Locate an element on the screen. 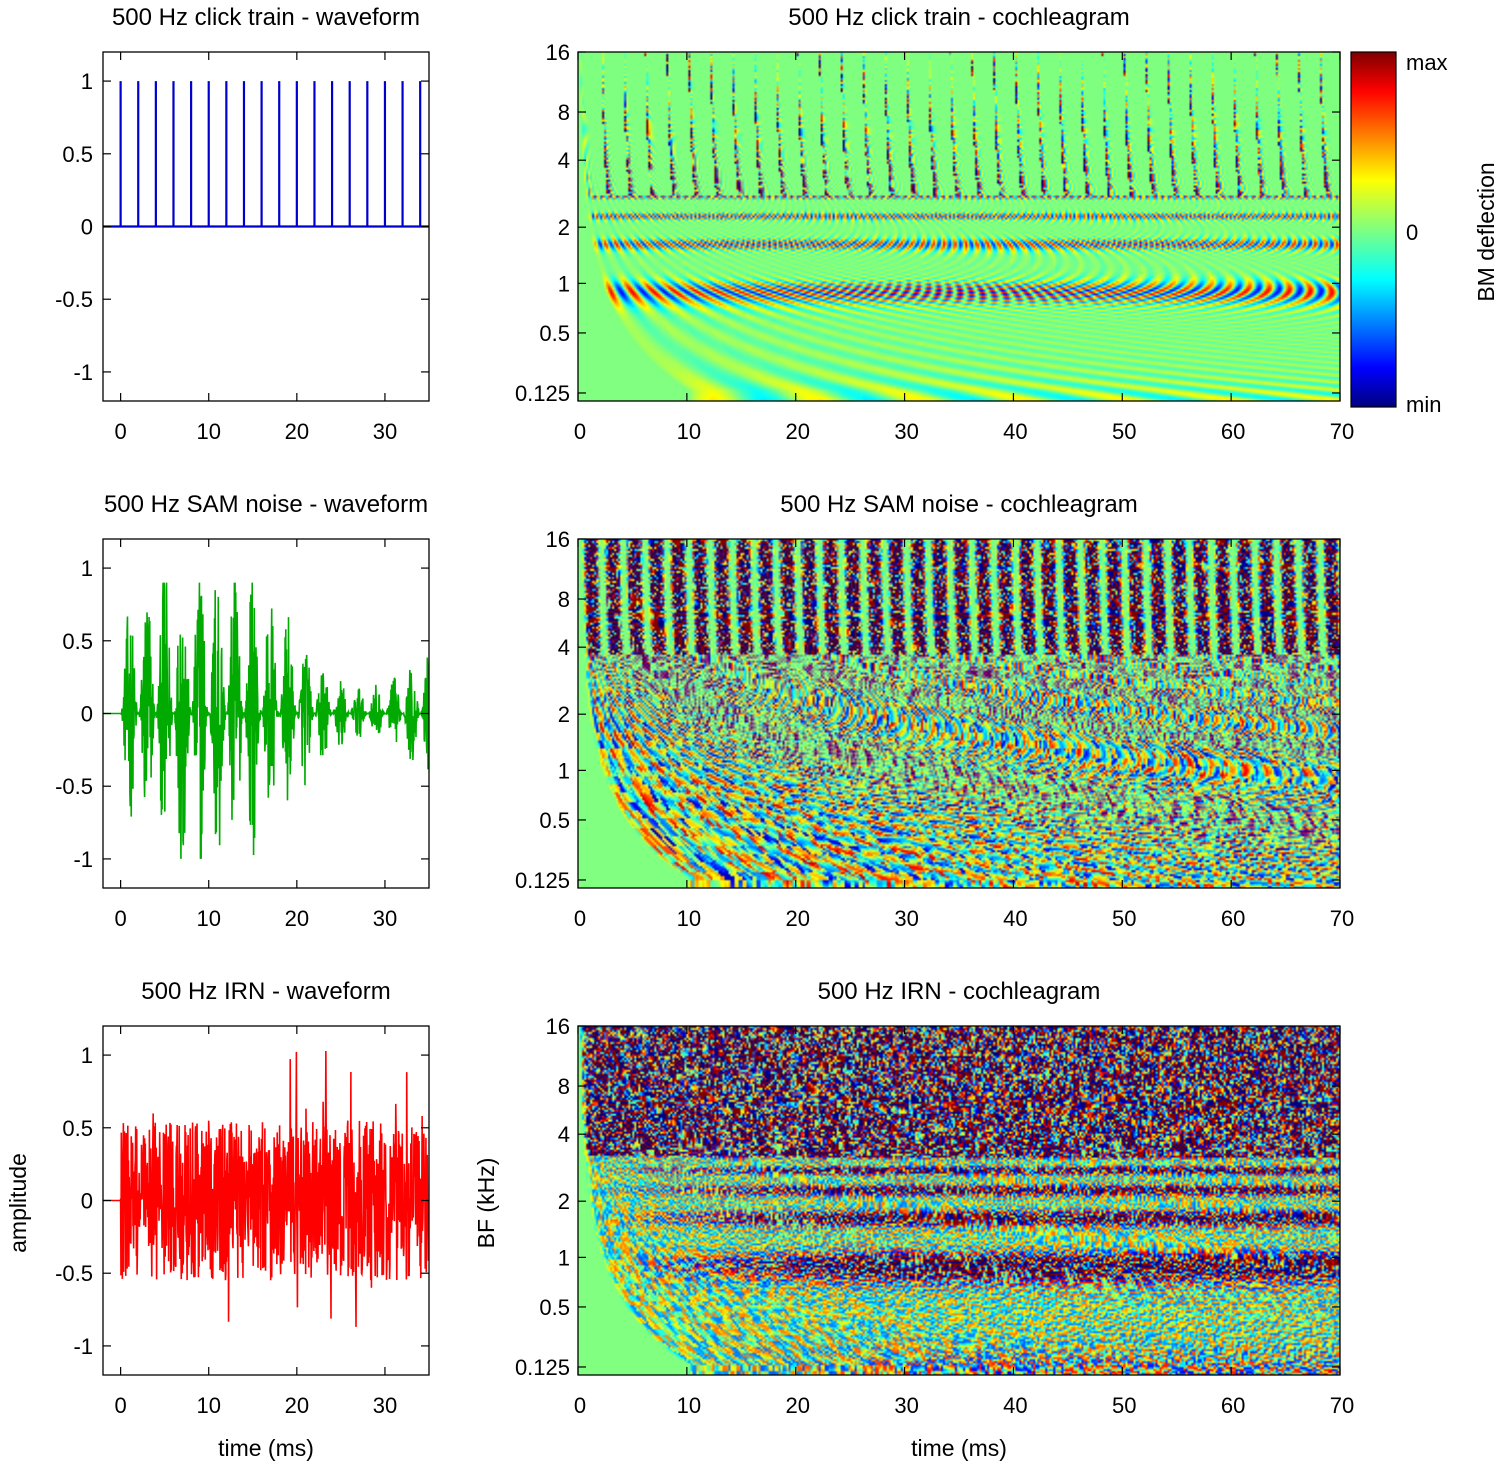 The width and height of the screenshot is (1500, 1468). panel-title-click-waveform: 500 Hz click train - waveform is located at coordinates (266, 17).